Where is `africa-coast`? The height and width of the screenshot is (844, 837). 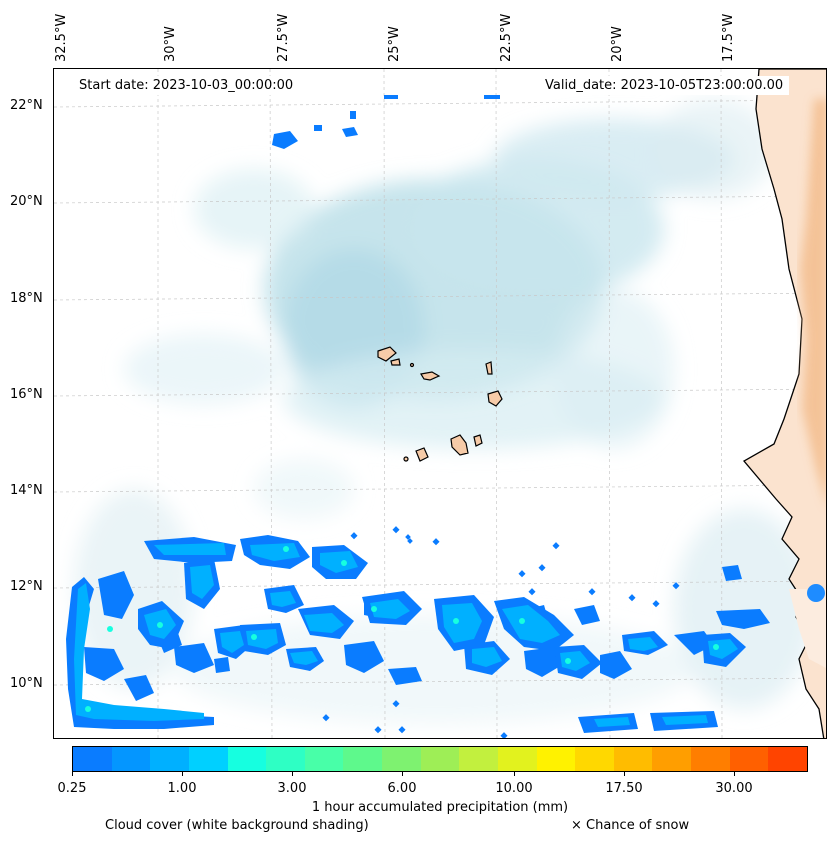 africa-coast is located at coordinates (784, 403).